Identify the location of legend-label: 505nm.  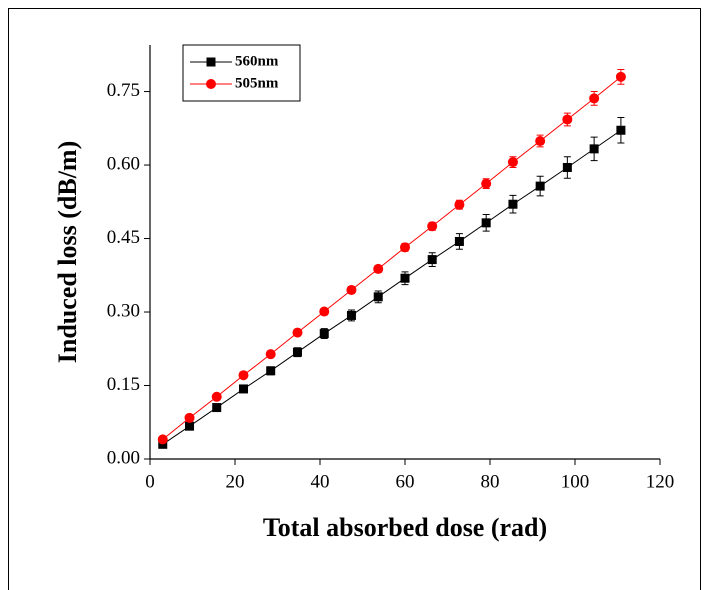
(257, 83).